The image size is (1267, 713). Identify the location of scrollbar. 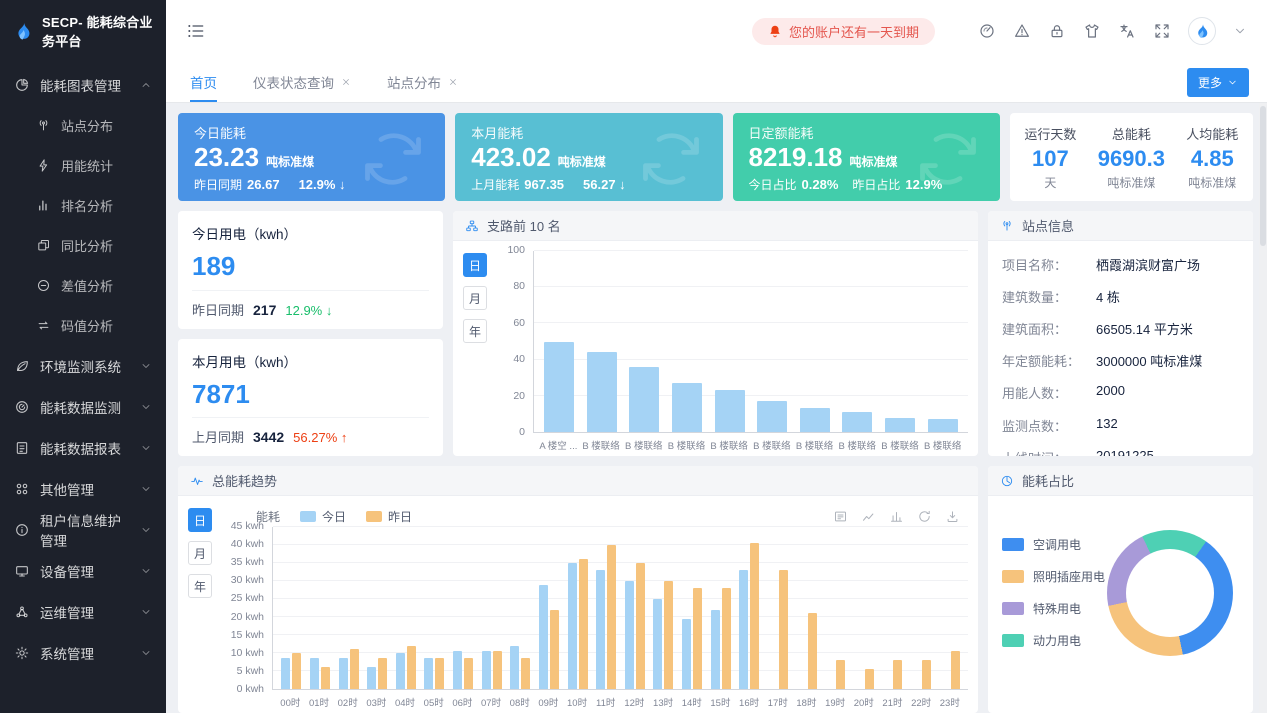
(1263, 408).